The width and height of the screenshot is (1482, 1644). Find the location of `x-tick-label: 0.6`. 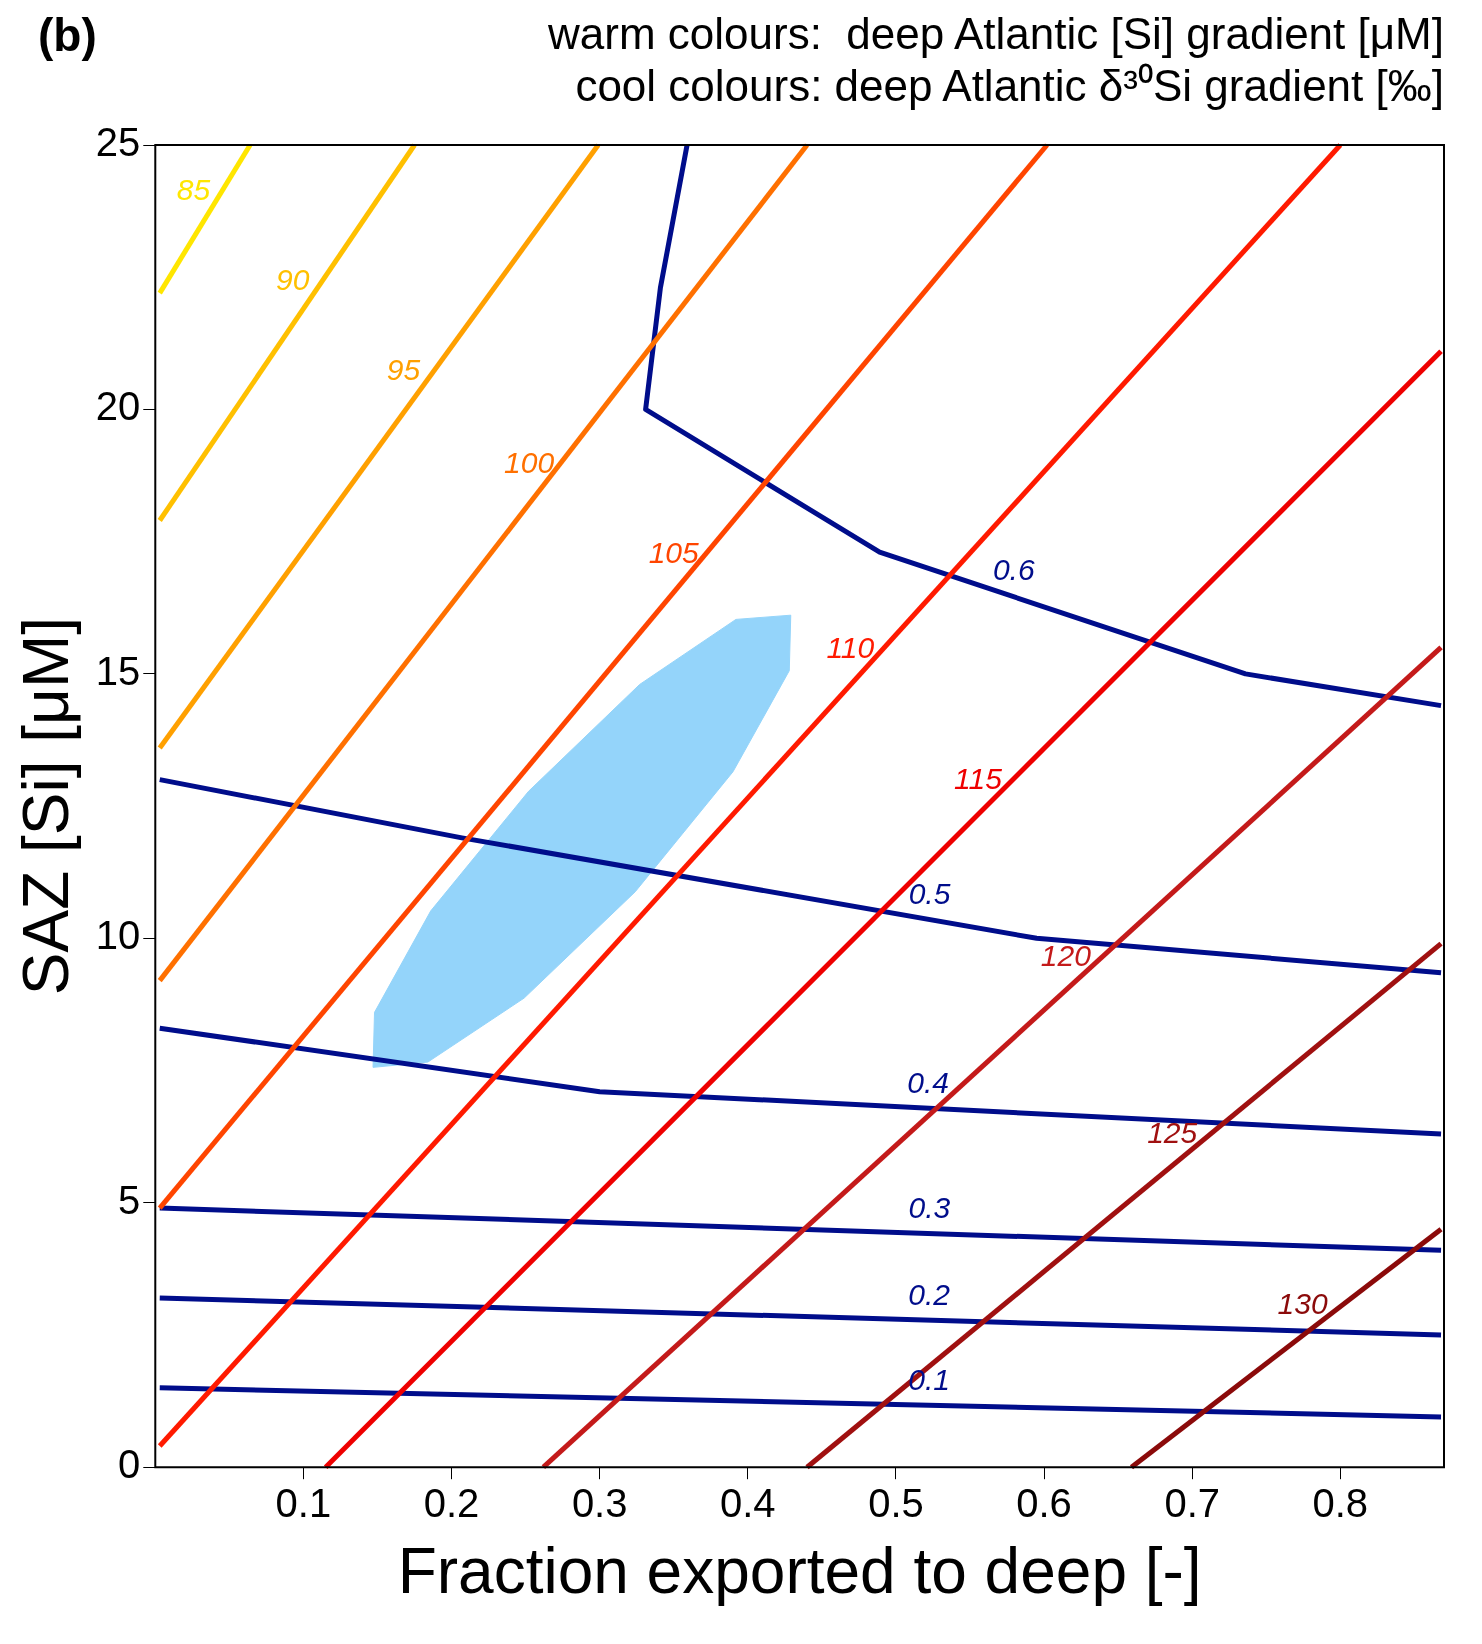

x-tick-label: 0.6 is located at coordinates (1044, 1503).